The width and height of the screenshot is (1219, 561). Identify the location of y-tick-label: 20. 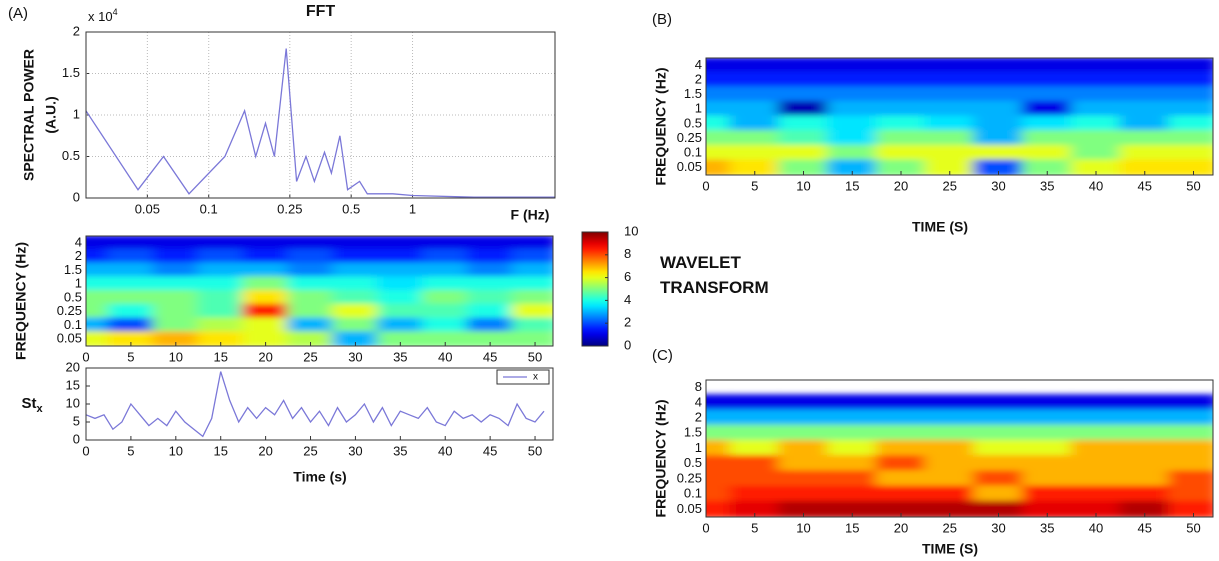
(73, 366).